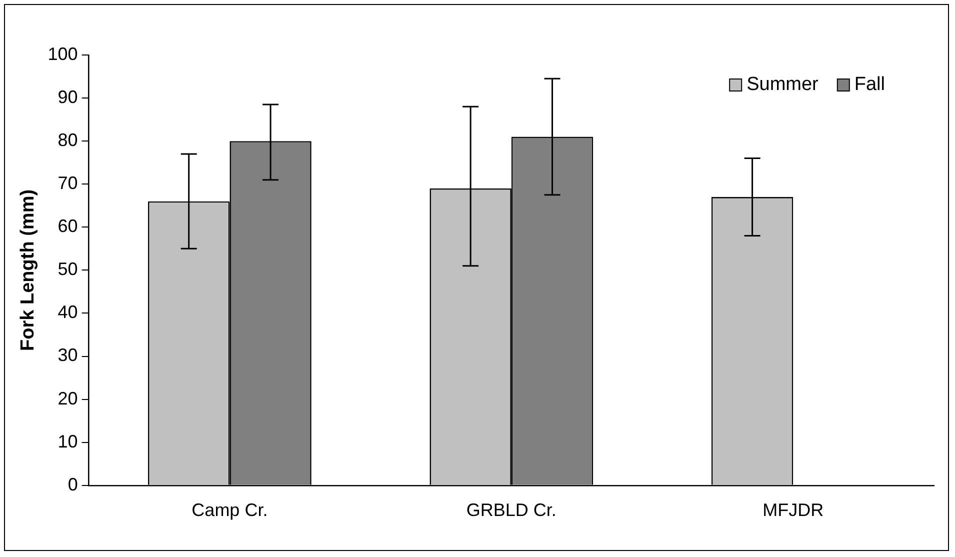 This screenshot has width=955, height=557. I want to click on legend-label: Fall, so click(870, 85).